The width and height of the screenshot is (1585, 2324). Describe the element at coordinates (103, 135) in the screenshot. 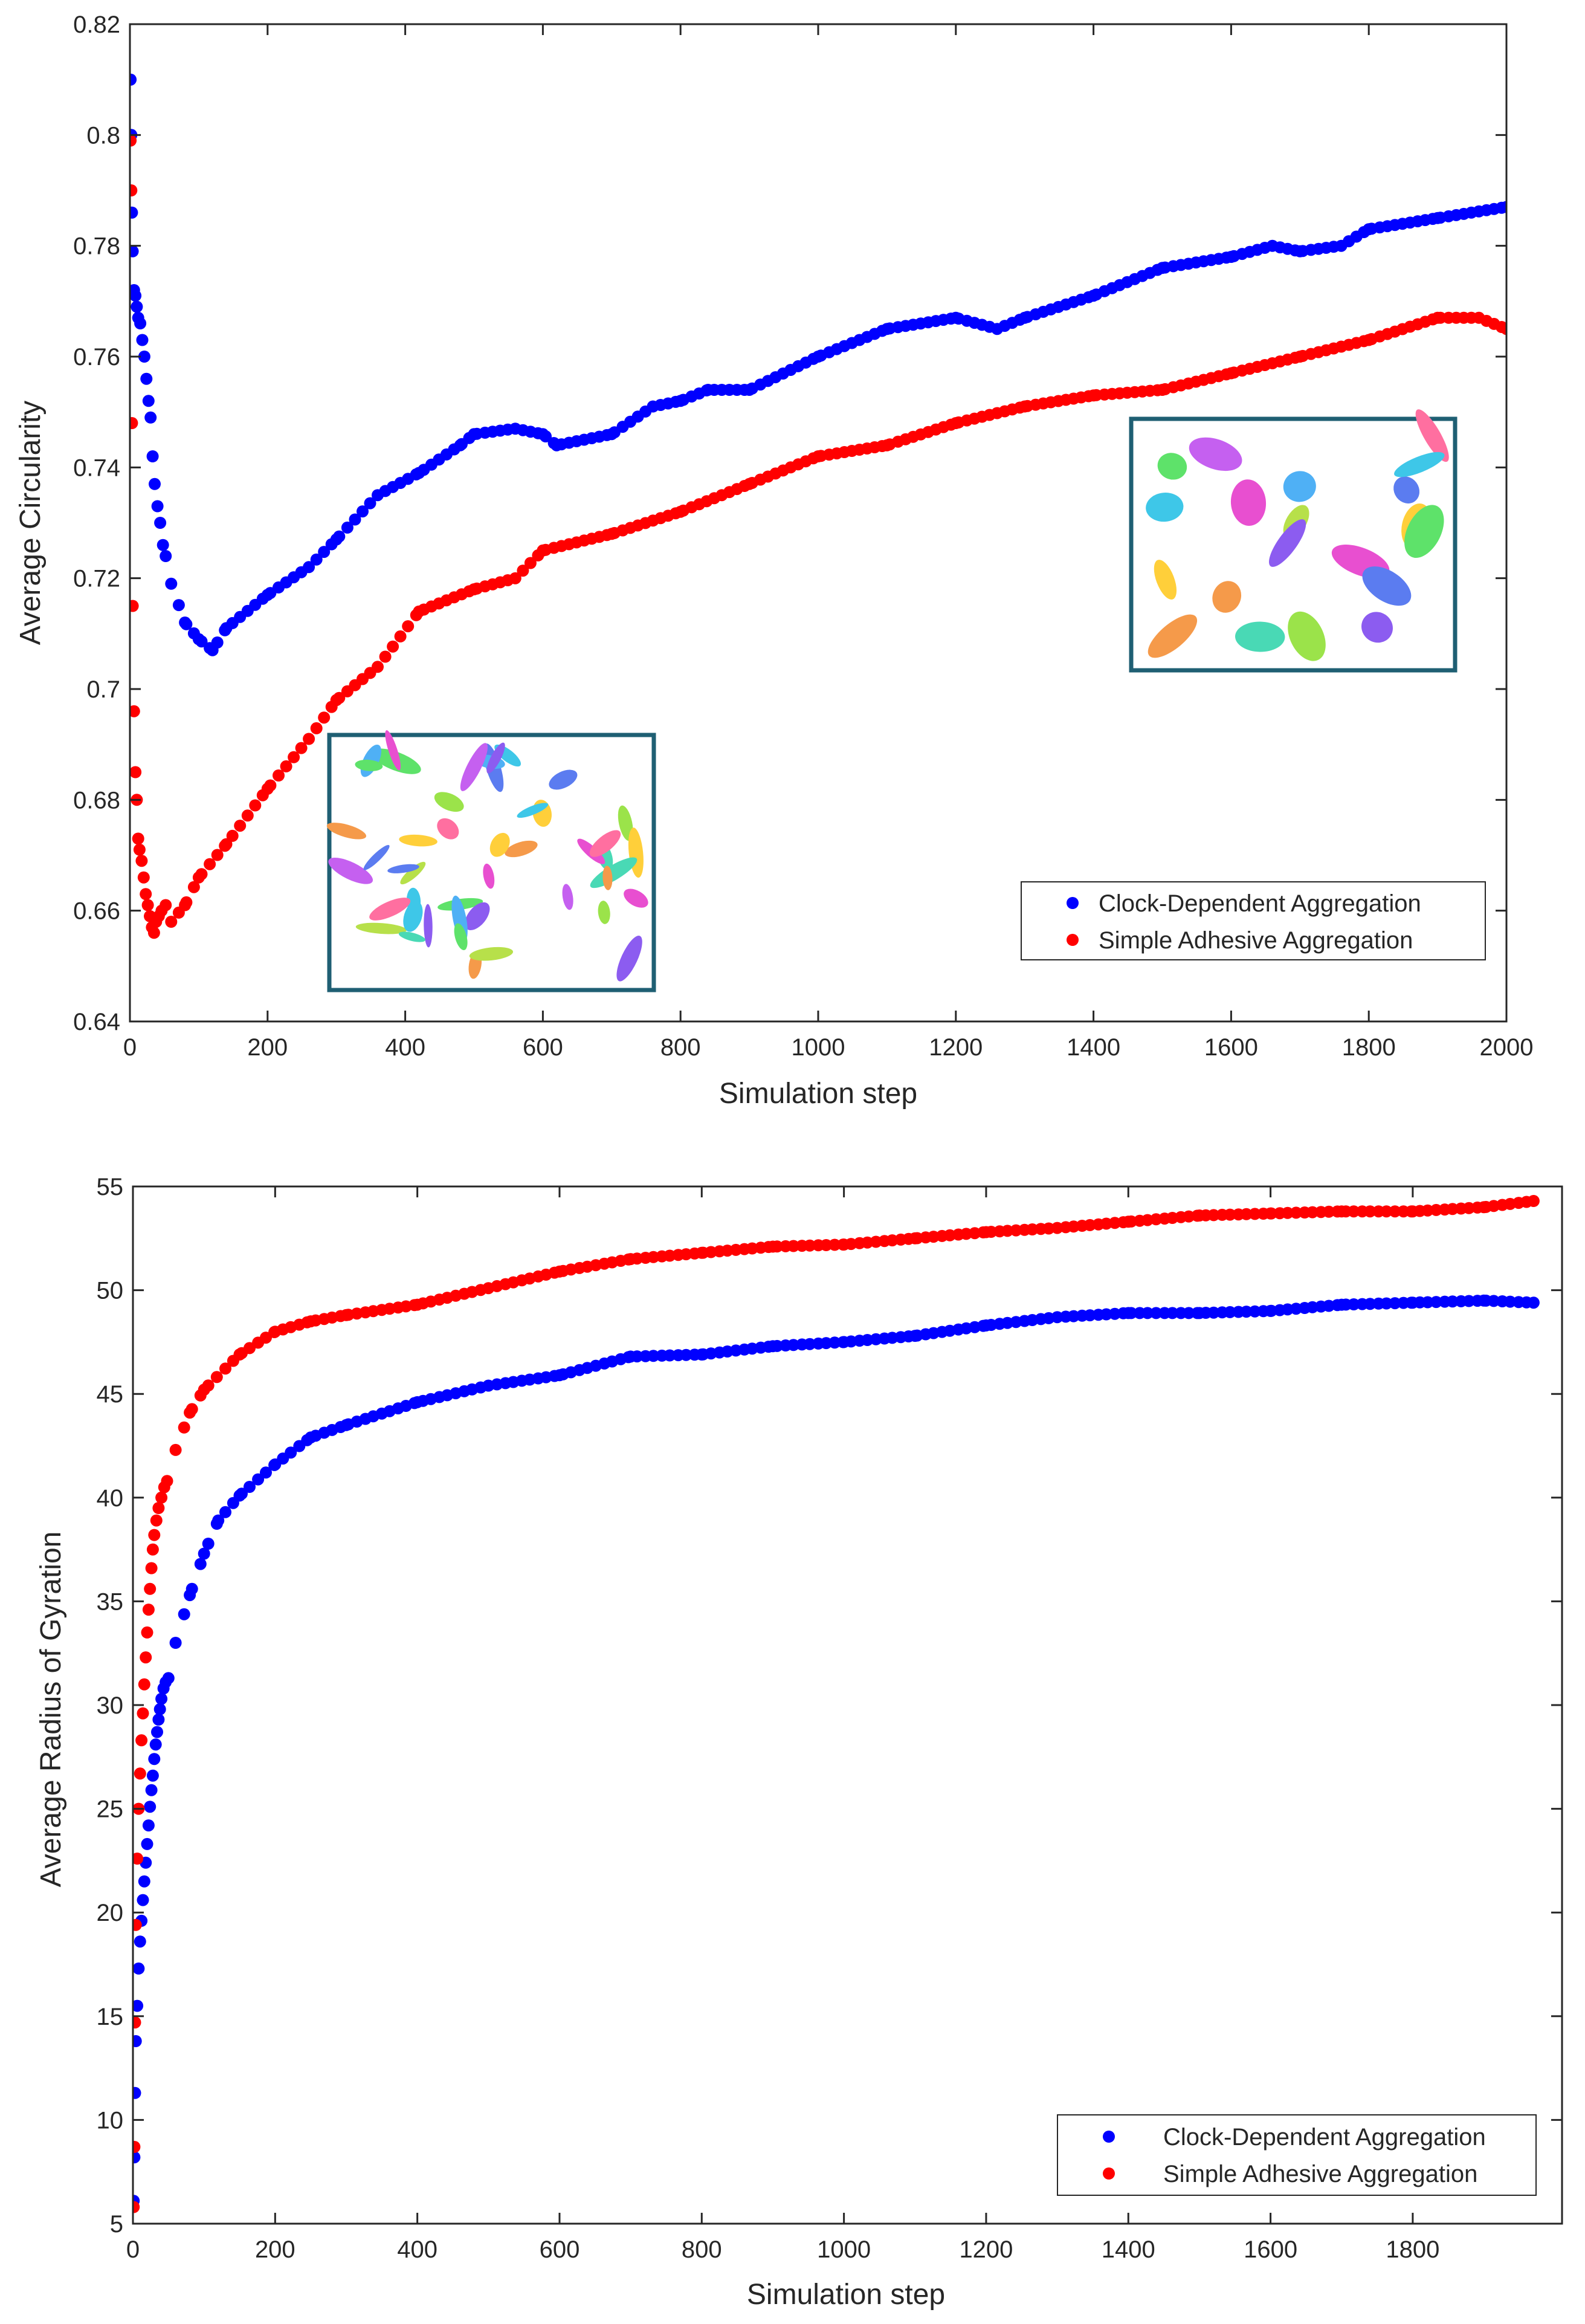

I see `y-tick-label: 0.8` at that location.